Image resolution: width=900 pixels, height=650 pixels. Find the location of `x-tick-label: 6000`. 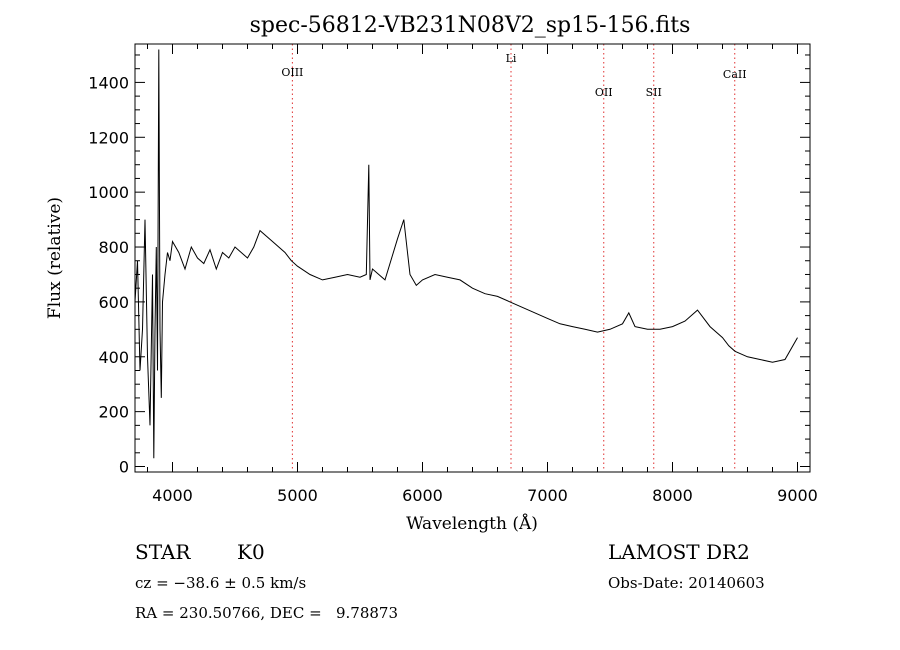

x-tick-label: 6000 is located at coordinates (422, 495).